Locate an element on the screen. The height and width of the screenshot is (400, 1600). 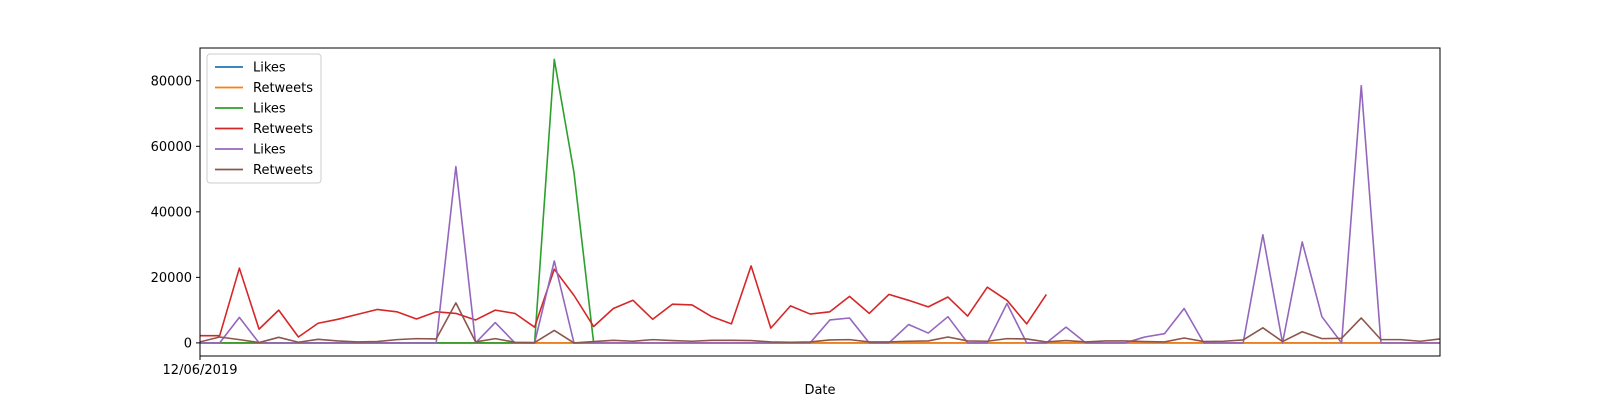
y-tick-label: 60000 is located at coordinates (171, 147).